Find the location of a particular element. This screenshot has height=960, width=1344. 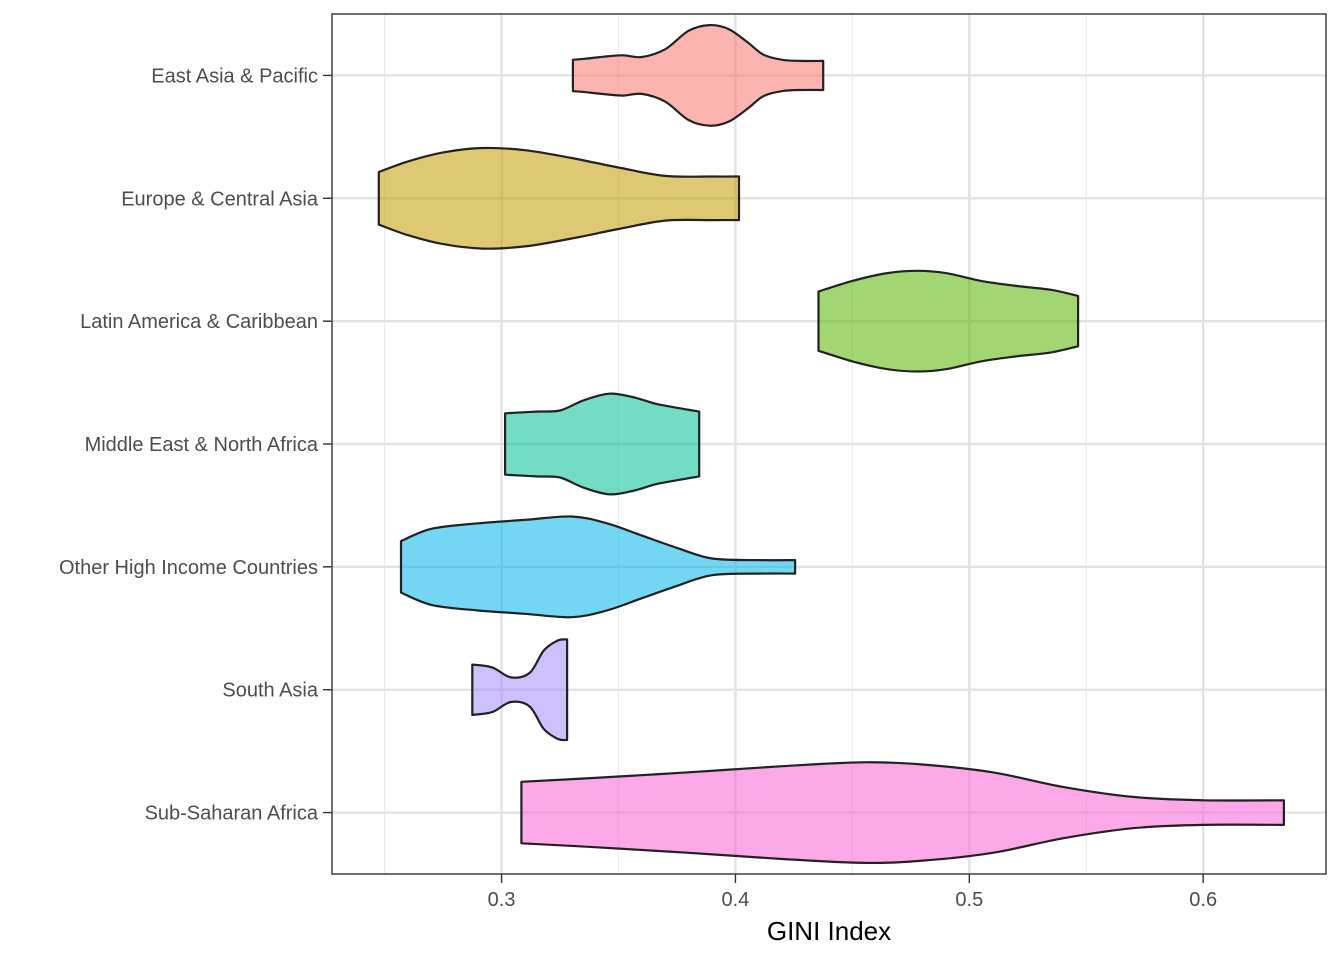

y-tick-label: Middle East & North Africa is located at coordinates (202, 445).